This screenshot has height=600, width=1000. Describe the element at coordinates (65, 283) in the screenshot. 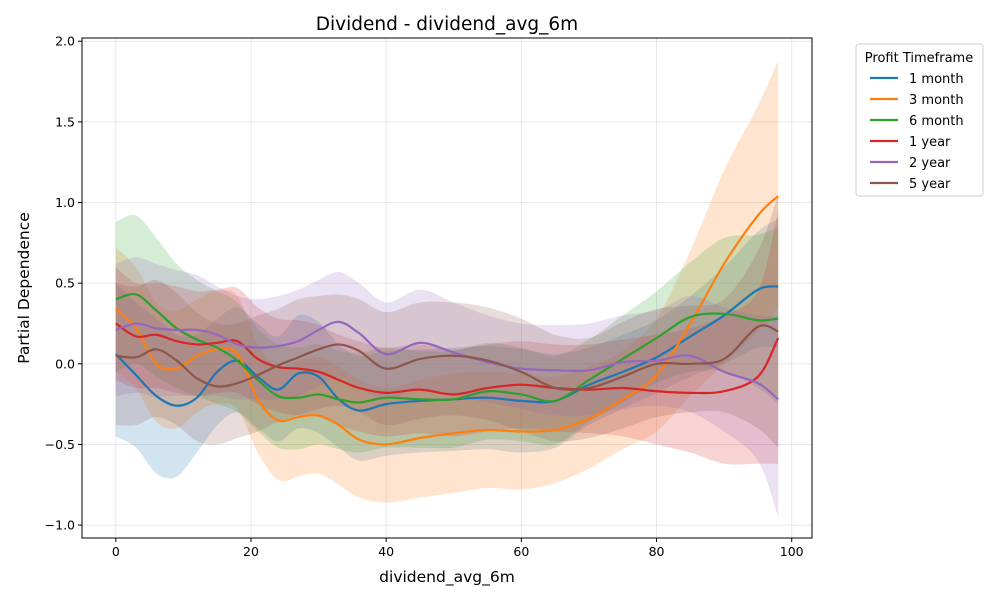

I see `y-tick-label: 0.5` at that location.